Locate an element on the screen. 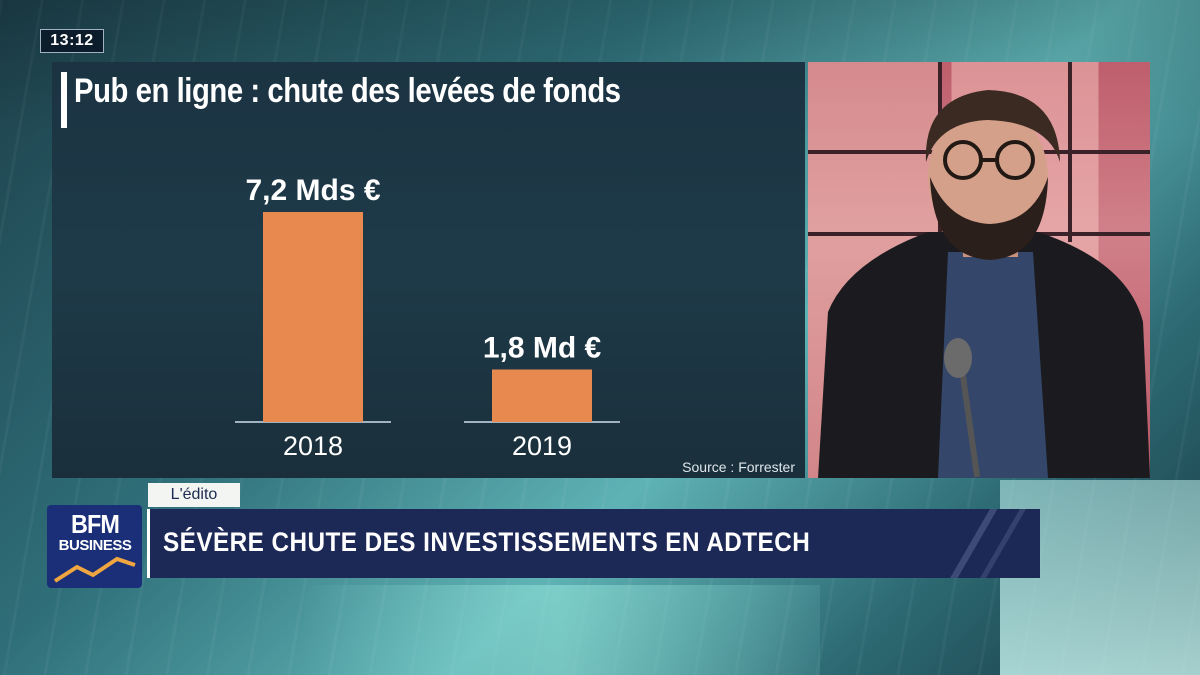  clock: 13:12 is located at coordinates (72, 41).